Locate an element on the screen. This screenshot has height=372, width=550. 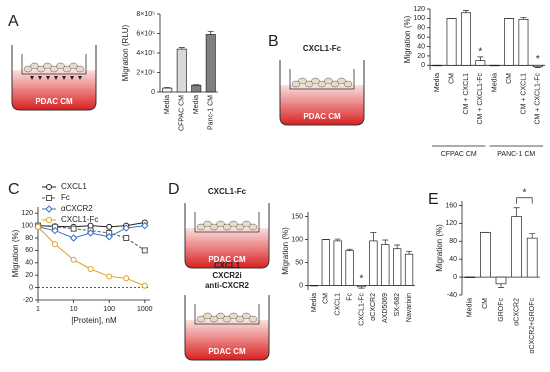
x-tick-label: SX-682 is located at coordinates (397, 304).